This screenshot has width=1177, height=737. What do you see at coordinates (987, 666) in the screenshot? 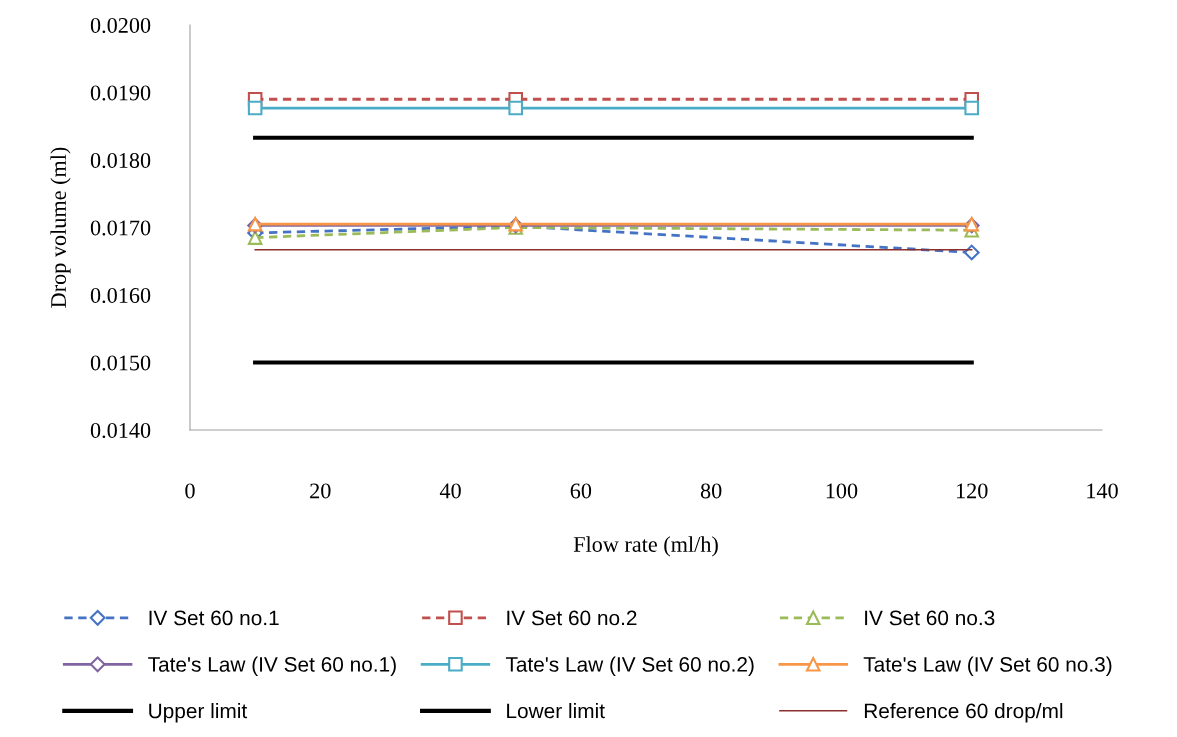
I see `legend-label: Tate's Law (IV Set 60 no.3)` at bounding box center [987, 666].